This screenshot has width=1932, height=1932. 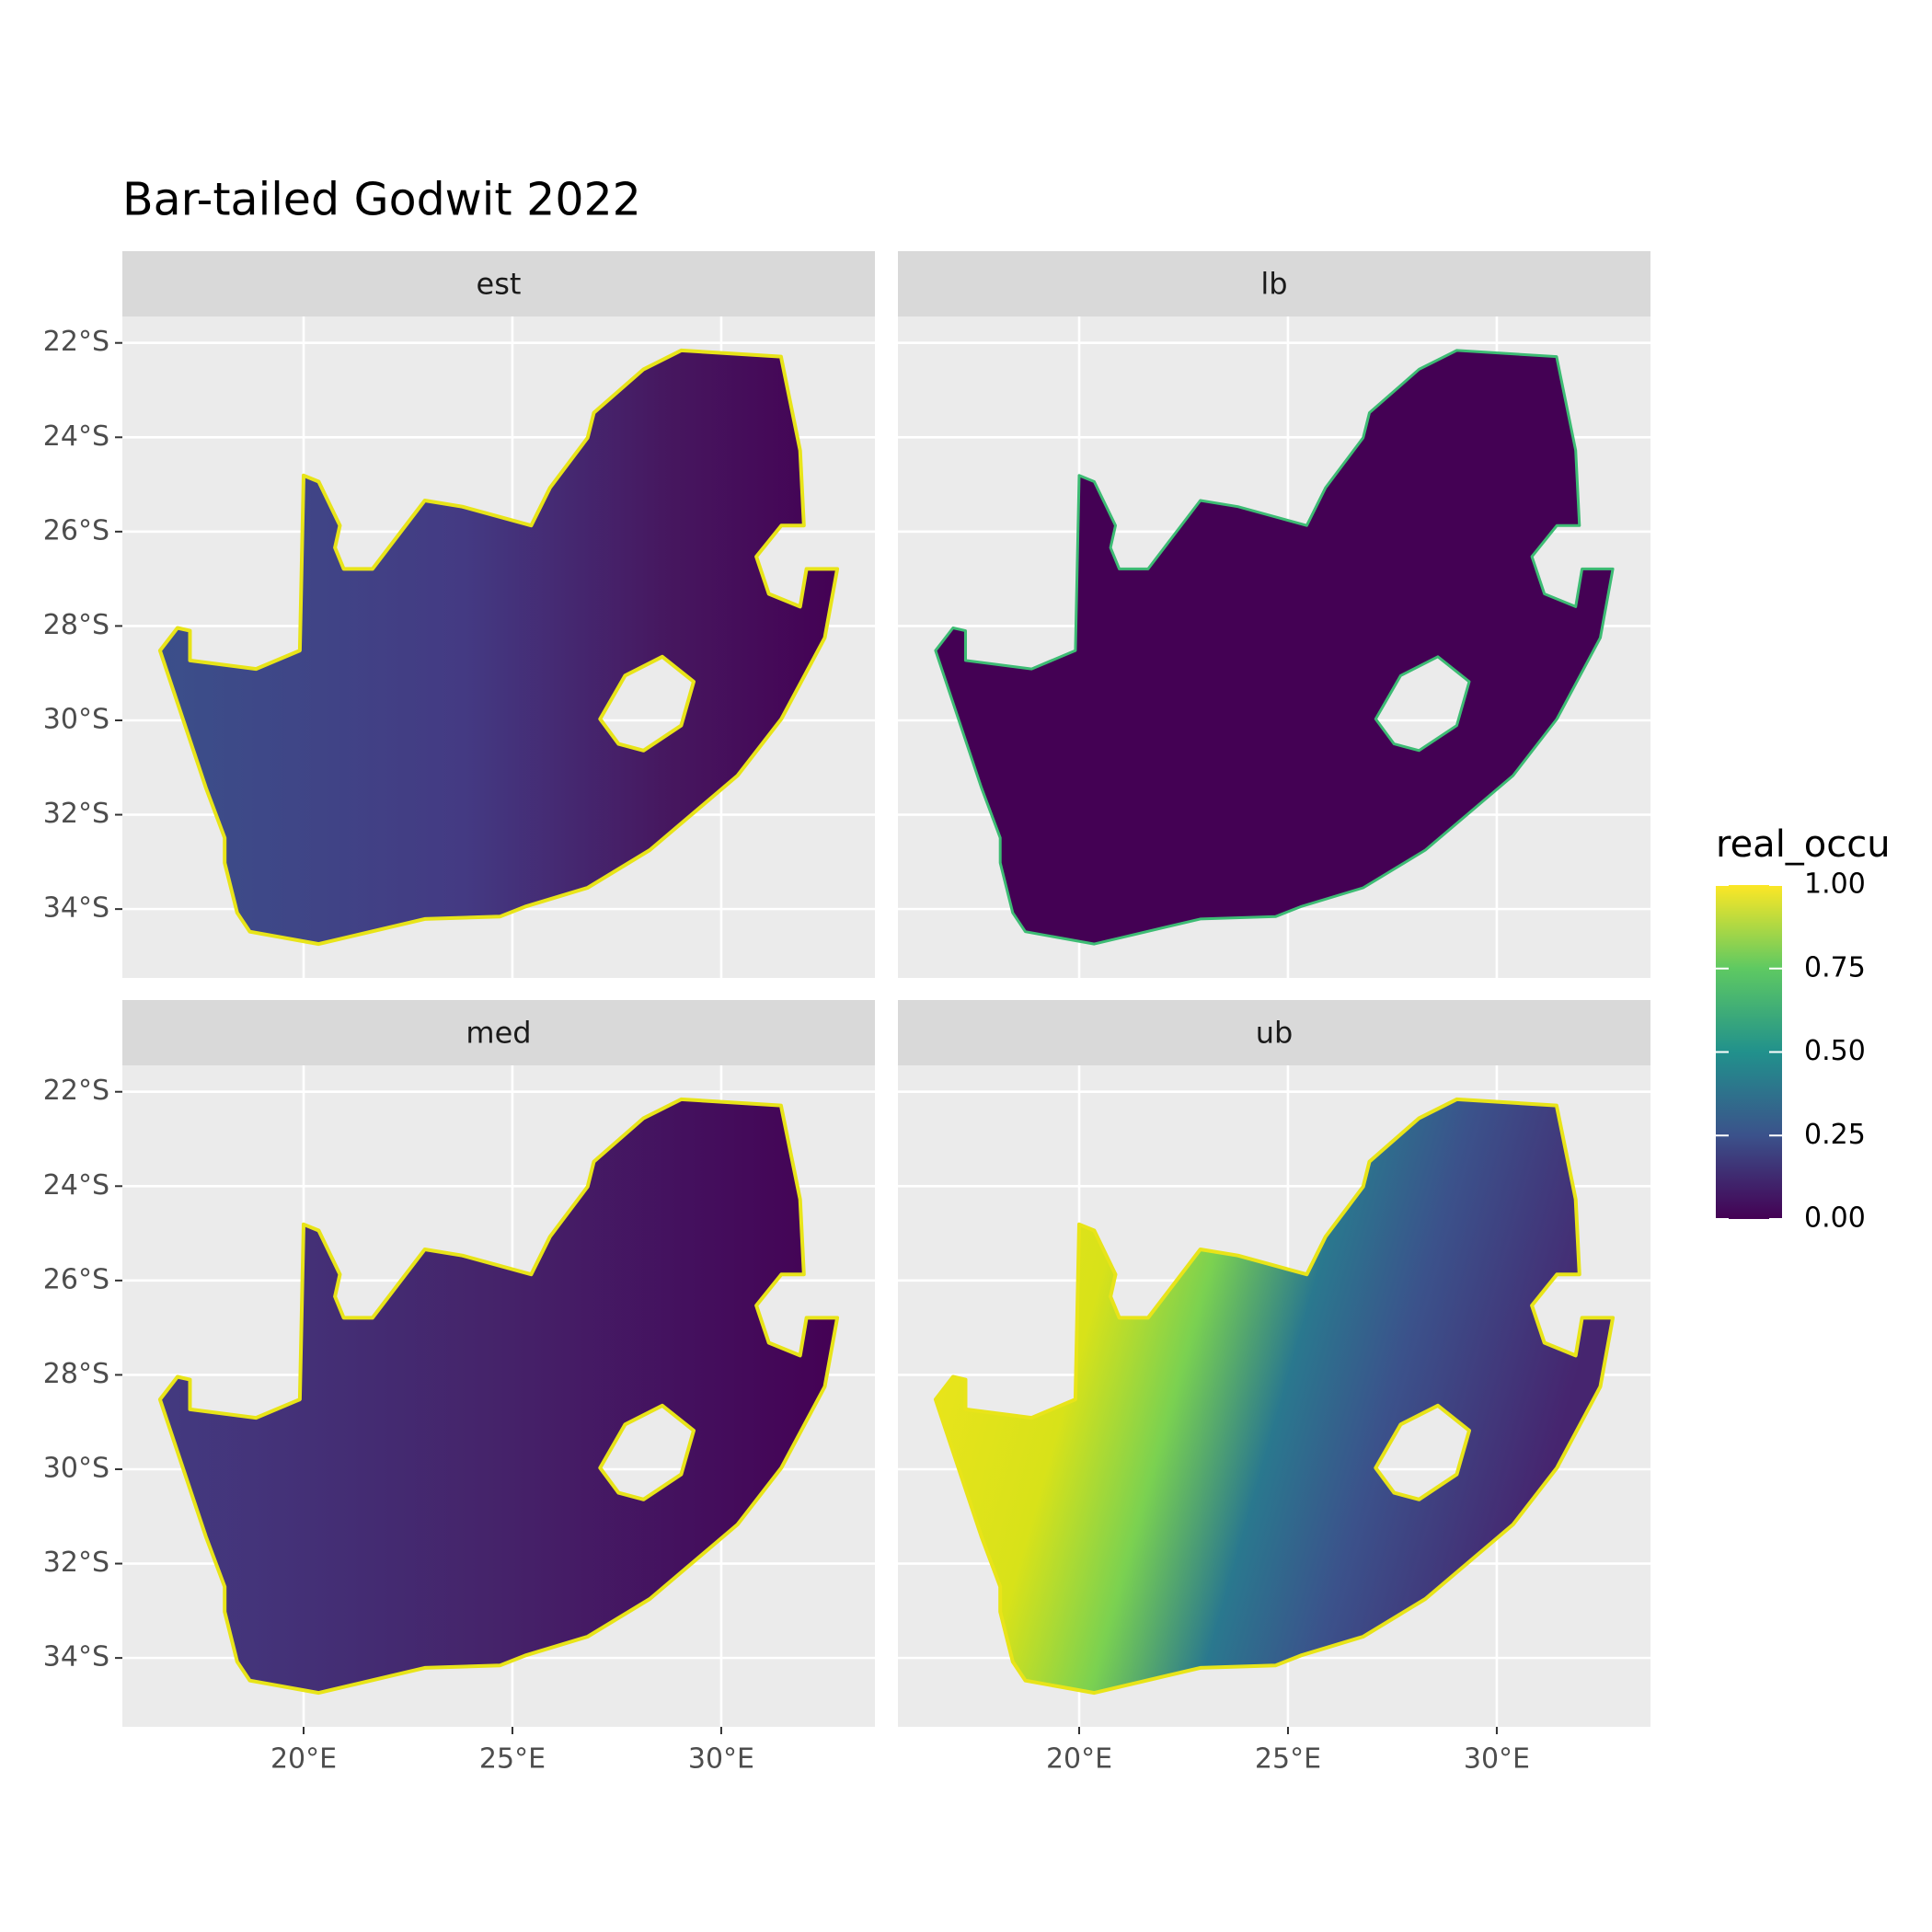 What do you see at coordinates (1835, 967) in the screenshot?
I see `legend-label: 0.75` at bounding box center [1835, 967].